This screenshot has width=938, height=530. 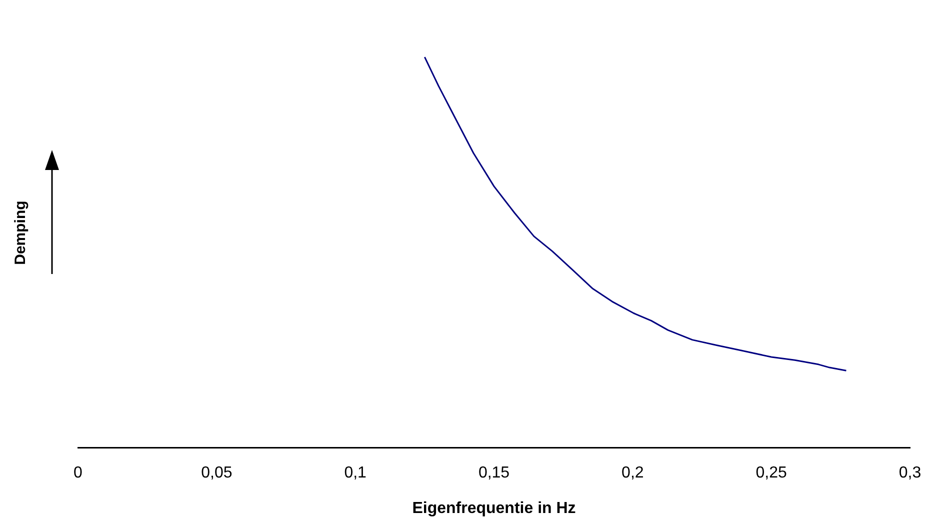 What do you see at coordinates (772, 473) in the screenshot?
I see `x-tick-label: 0,25` at bounding box center [772, 473].